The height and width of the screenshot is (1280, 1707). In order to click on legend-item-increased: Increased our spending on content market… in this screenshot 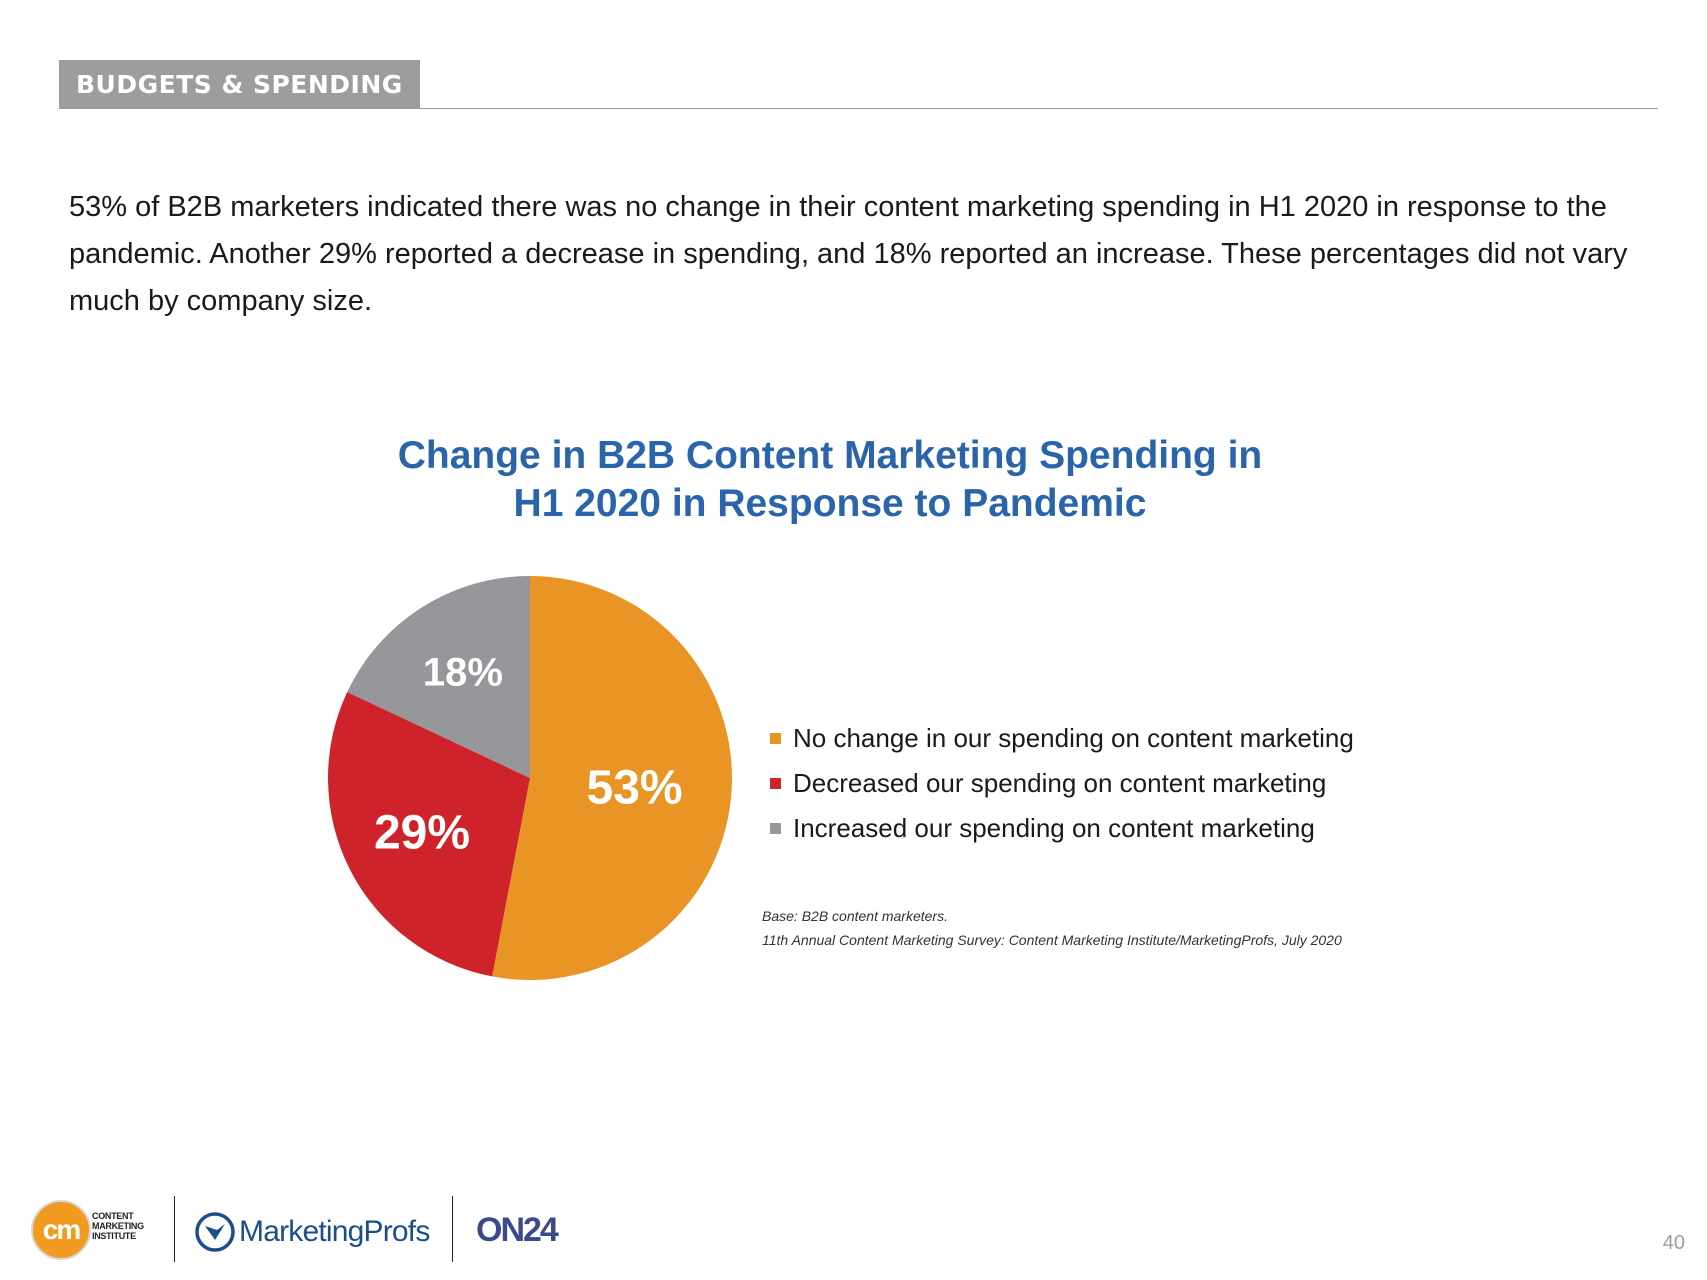, I will do `click(1062, 828)`.